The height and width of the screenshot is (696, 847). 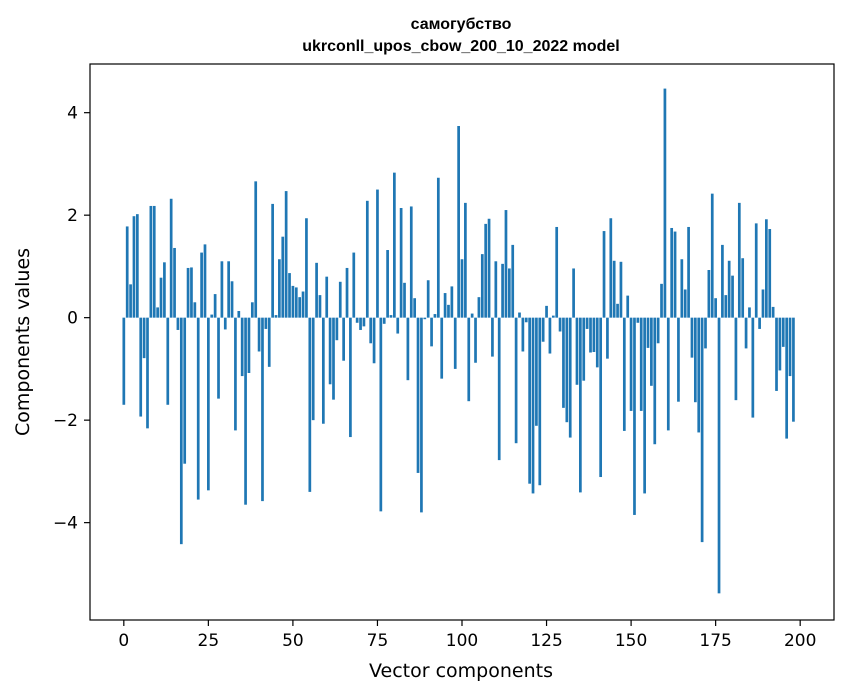 What do you see at coordinates (800, 641) in the screenshot?
I see `x-tick-label: 200` at bounding box center [800, 641].